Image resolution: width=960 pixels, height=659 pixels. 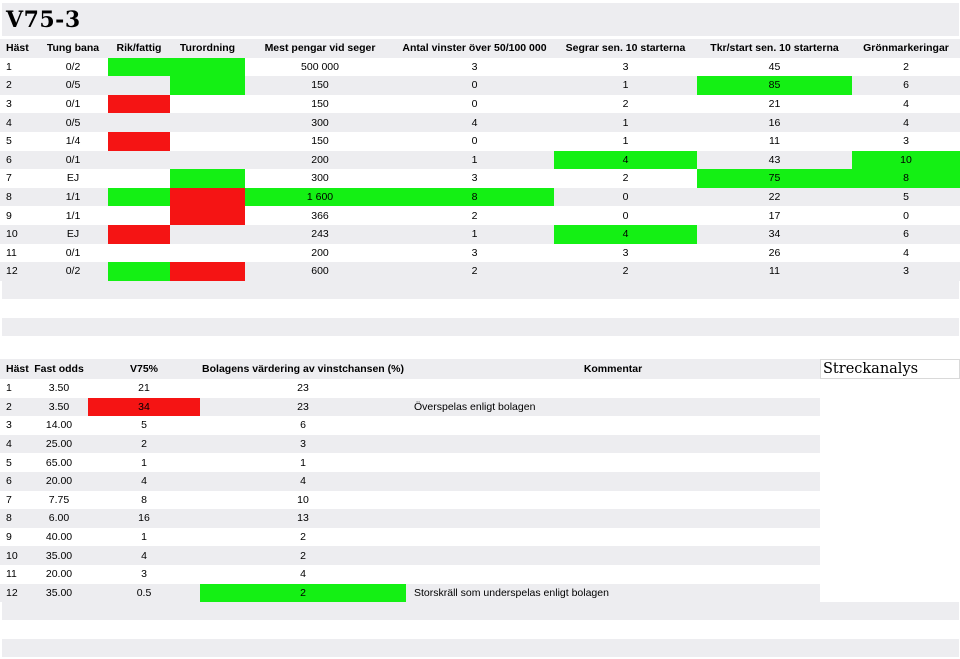 I want to click on cell-antal-vinster: 8, so click(x=474, y=197).